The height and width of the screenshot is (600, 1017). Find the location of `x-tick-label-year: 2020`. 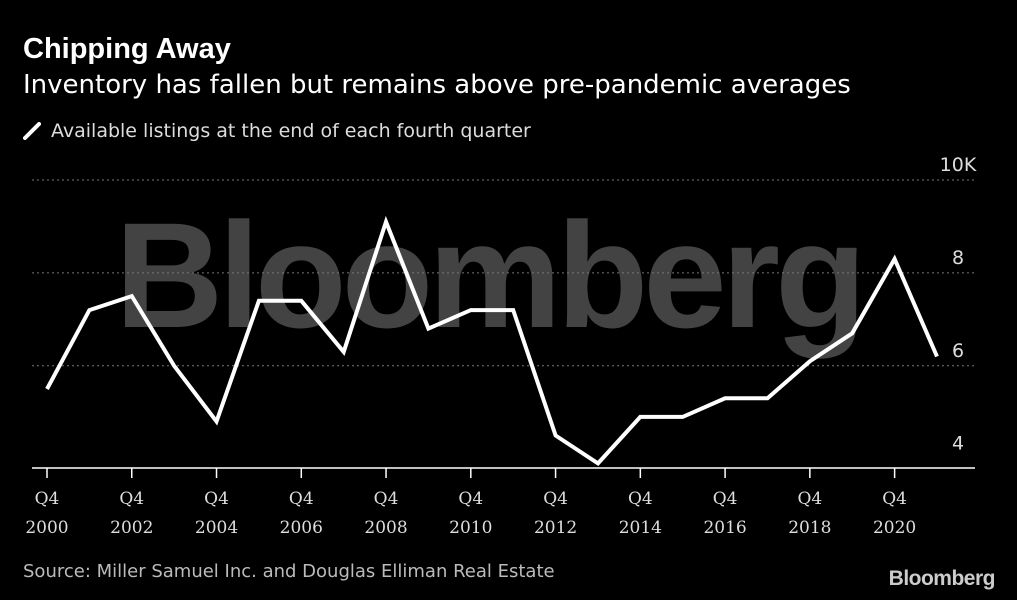

x-tick-label-year: 2020 is located at coordinates (894, 528).